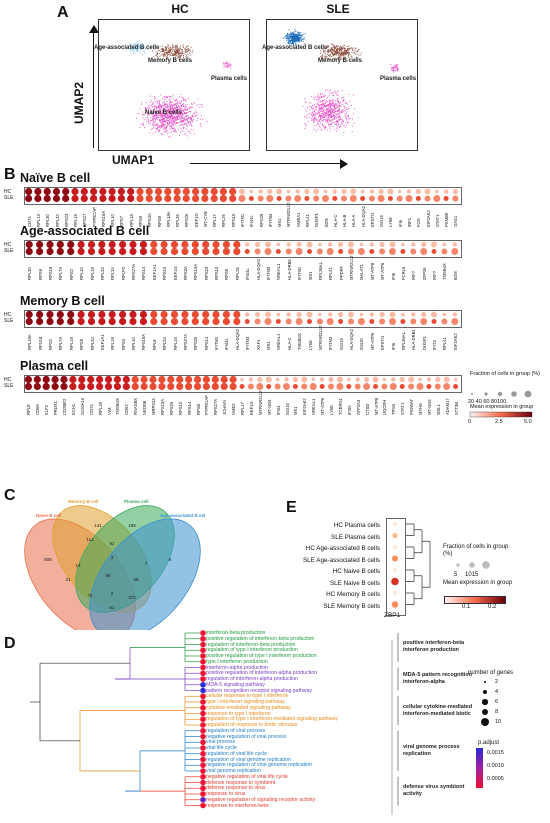  I want to click on gene-label-2-4: RPL19, so click(71, 343).